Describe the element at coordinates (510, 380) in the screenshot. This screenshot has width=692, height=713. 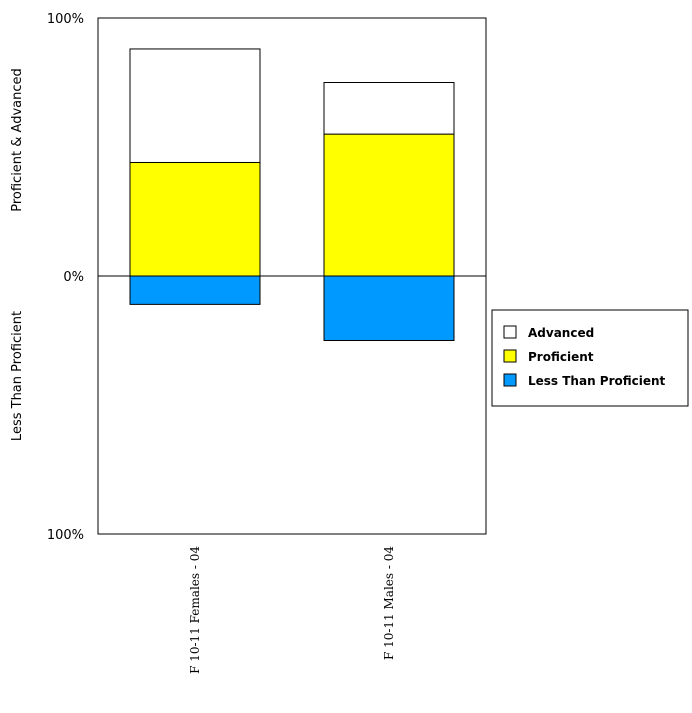
I see `legend-swatch-less-than-proficient` at that location.